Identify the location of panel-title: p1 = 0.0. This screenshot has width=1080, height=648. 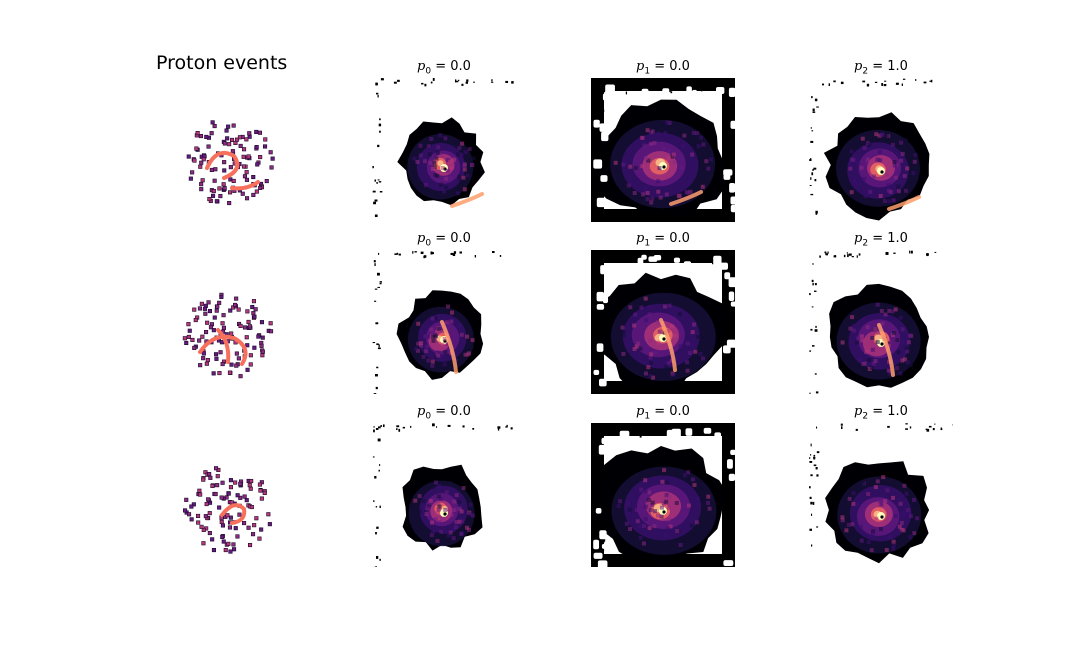
(663, 68).